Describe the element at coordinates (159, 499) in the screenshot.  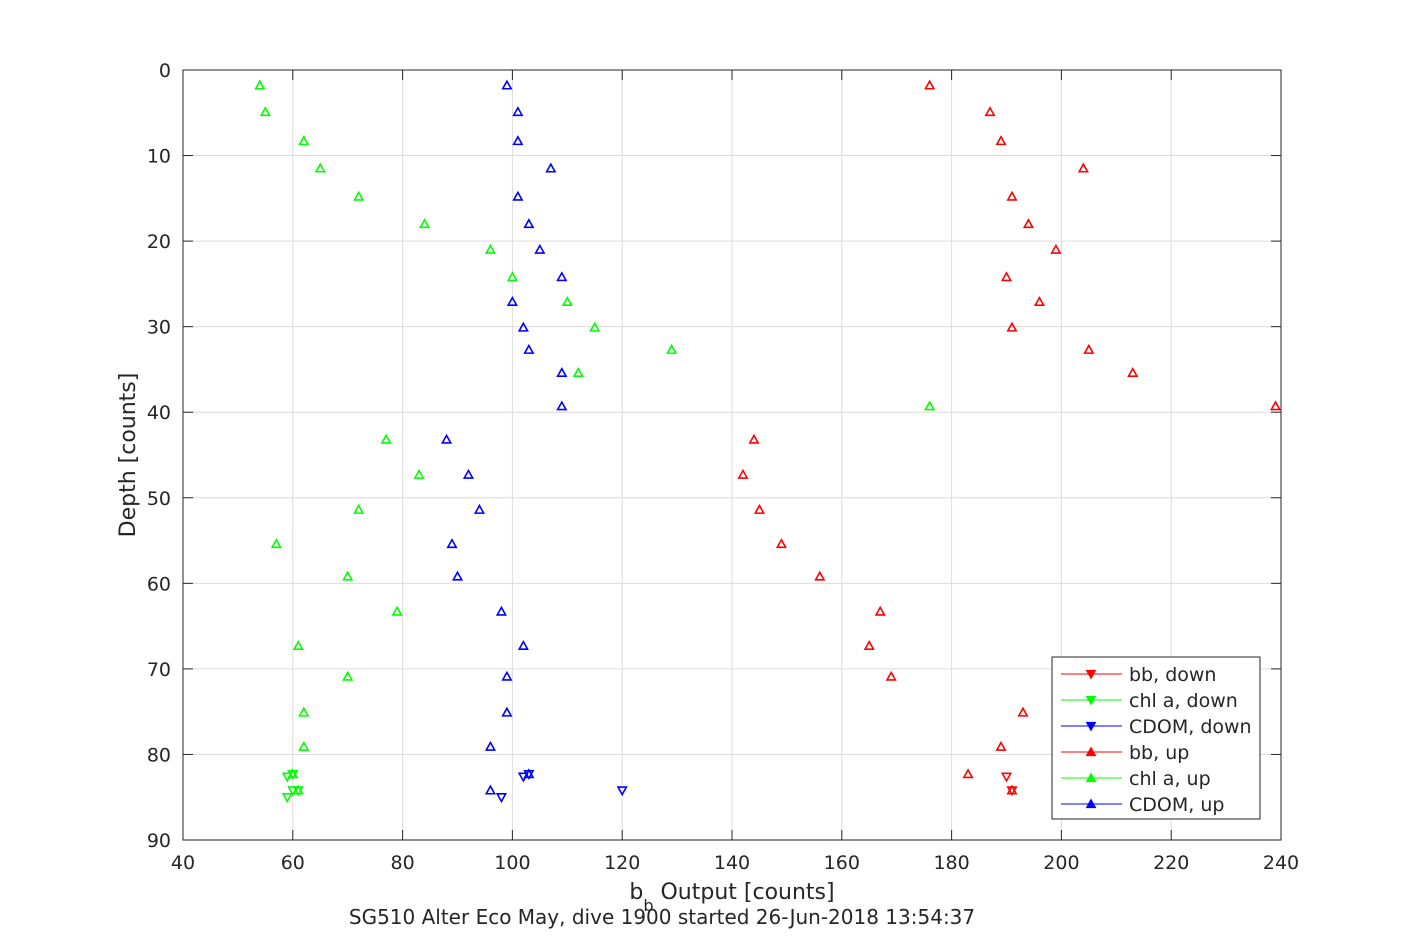
I see `y-tick-label: 50` at that location.